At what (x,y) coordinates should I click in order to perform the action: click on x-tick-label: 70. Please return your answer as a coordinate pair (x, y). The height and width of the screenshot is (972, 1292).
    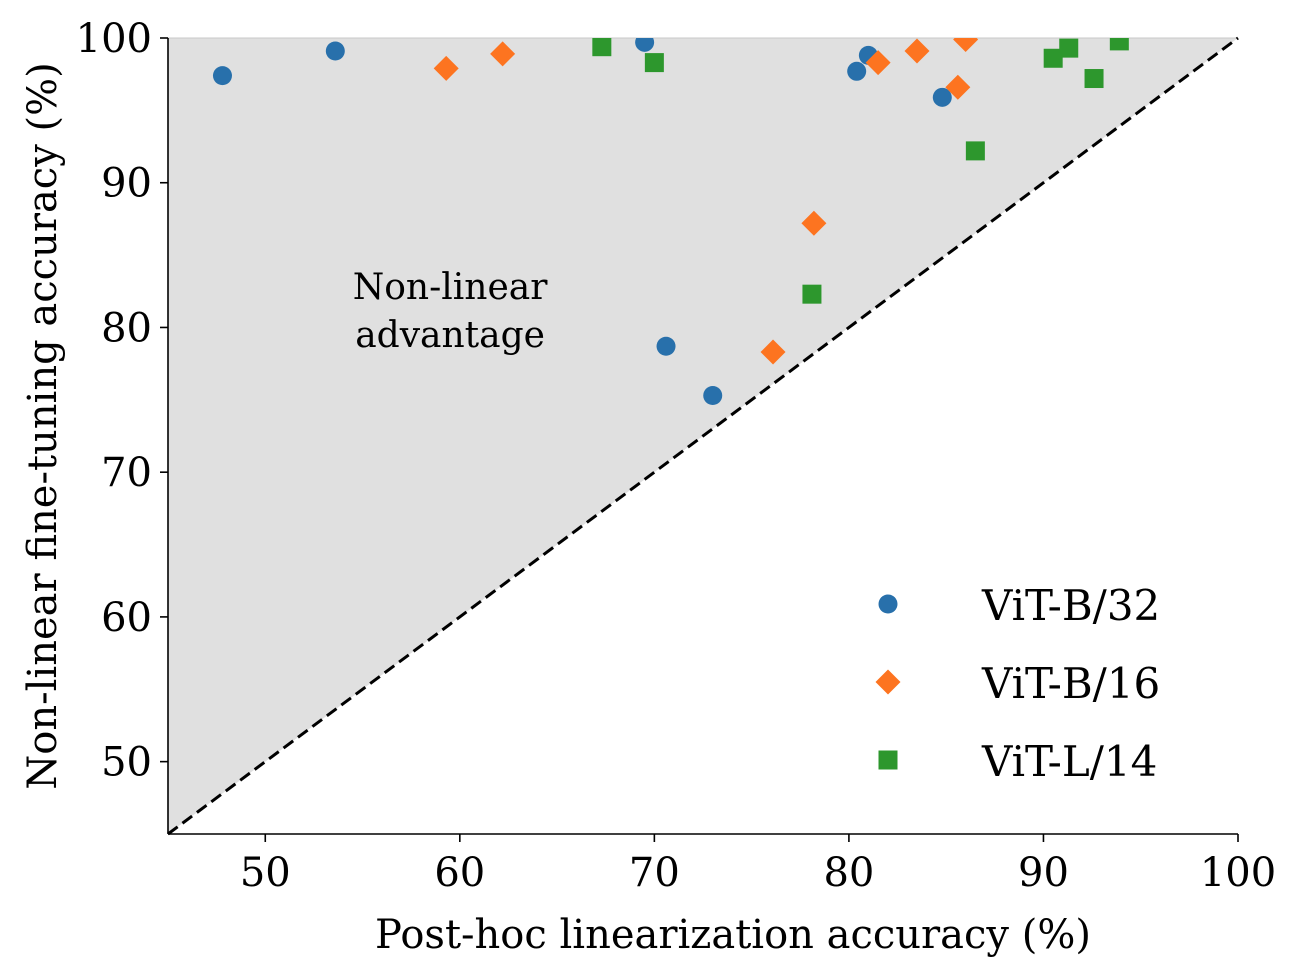
    Looking at the image, I should click on (654, 873).